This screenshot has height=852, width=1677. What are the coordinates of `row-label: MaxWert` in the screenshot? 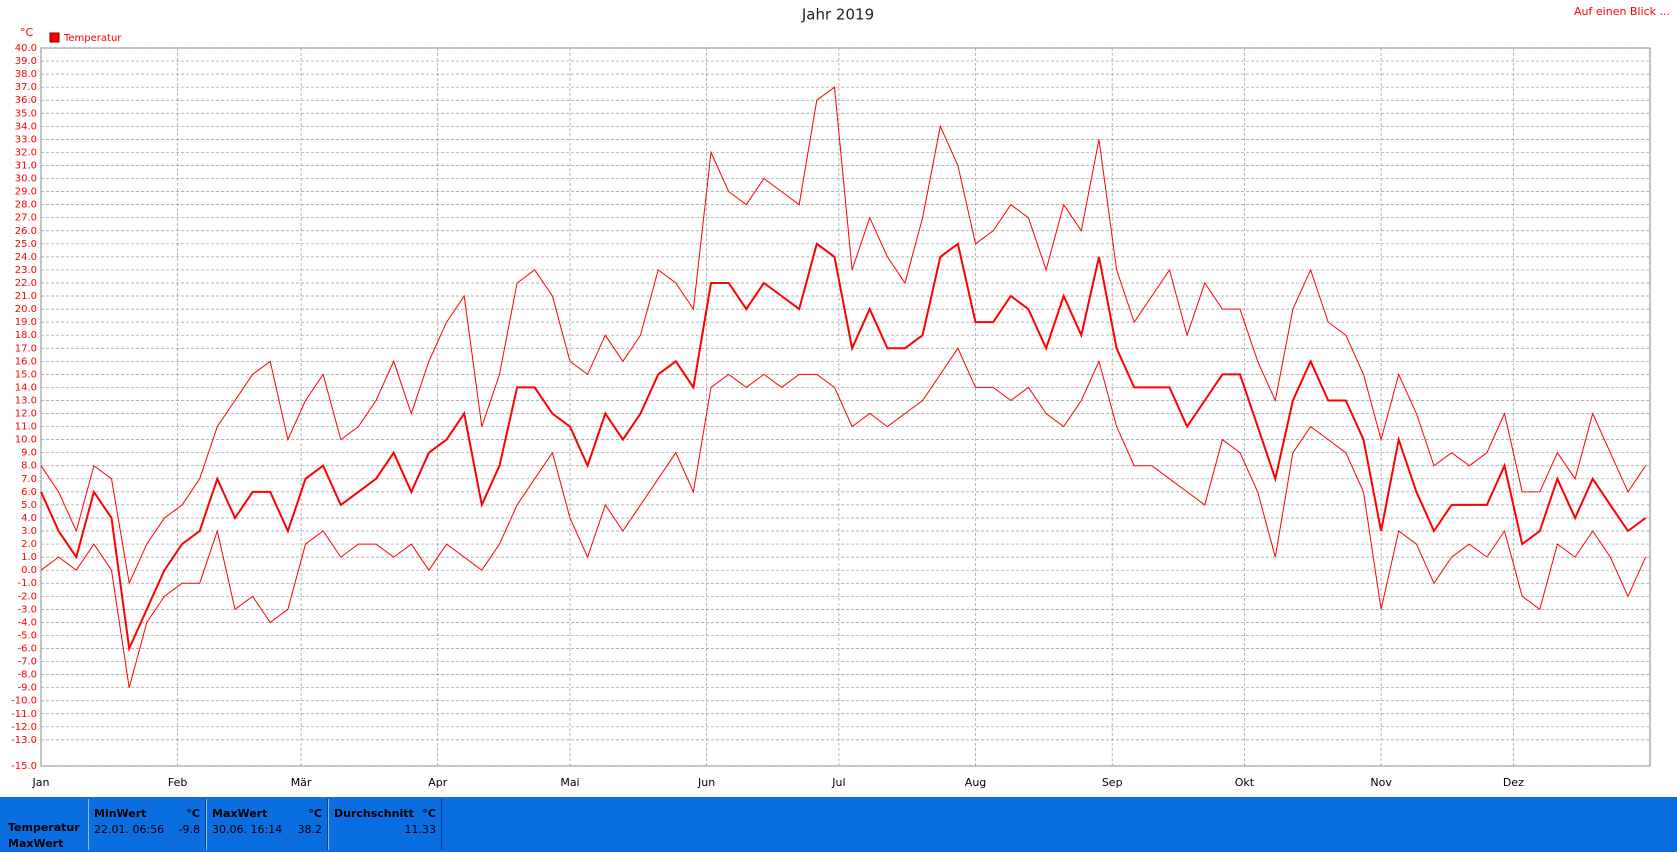 It's located at (36, 843).